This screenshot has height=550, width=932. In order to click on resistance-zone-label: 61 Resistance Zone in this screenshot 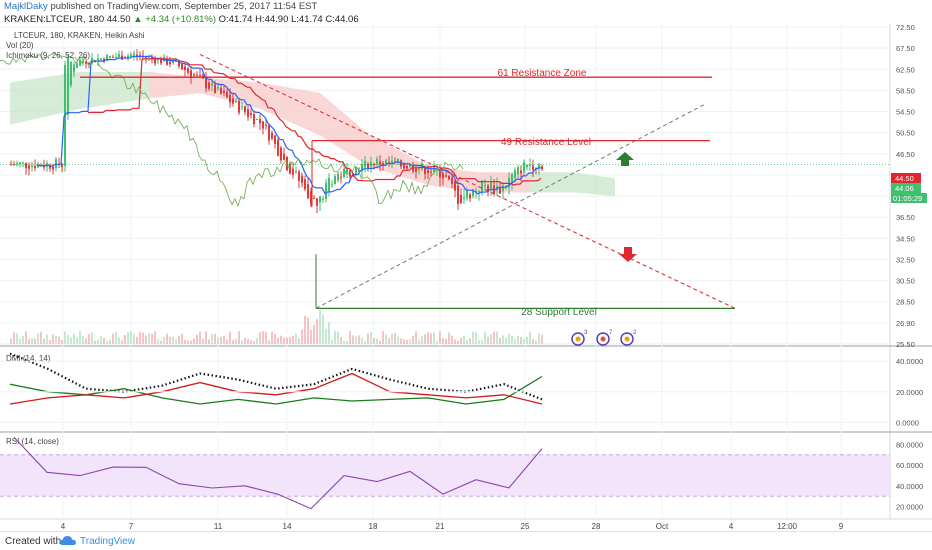, I will do `click(542, 73)`.